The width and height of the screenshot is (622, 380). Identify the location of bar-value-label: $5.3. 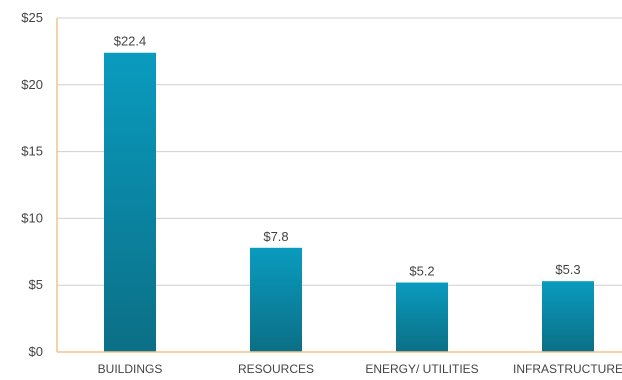
(567, 269).